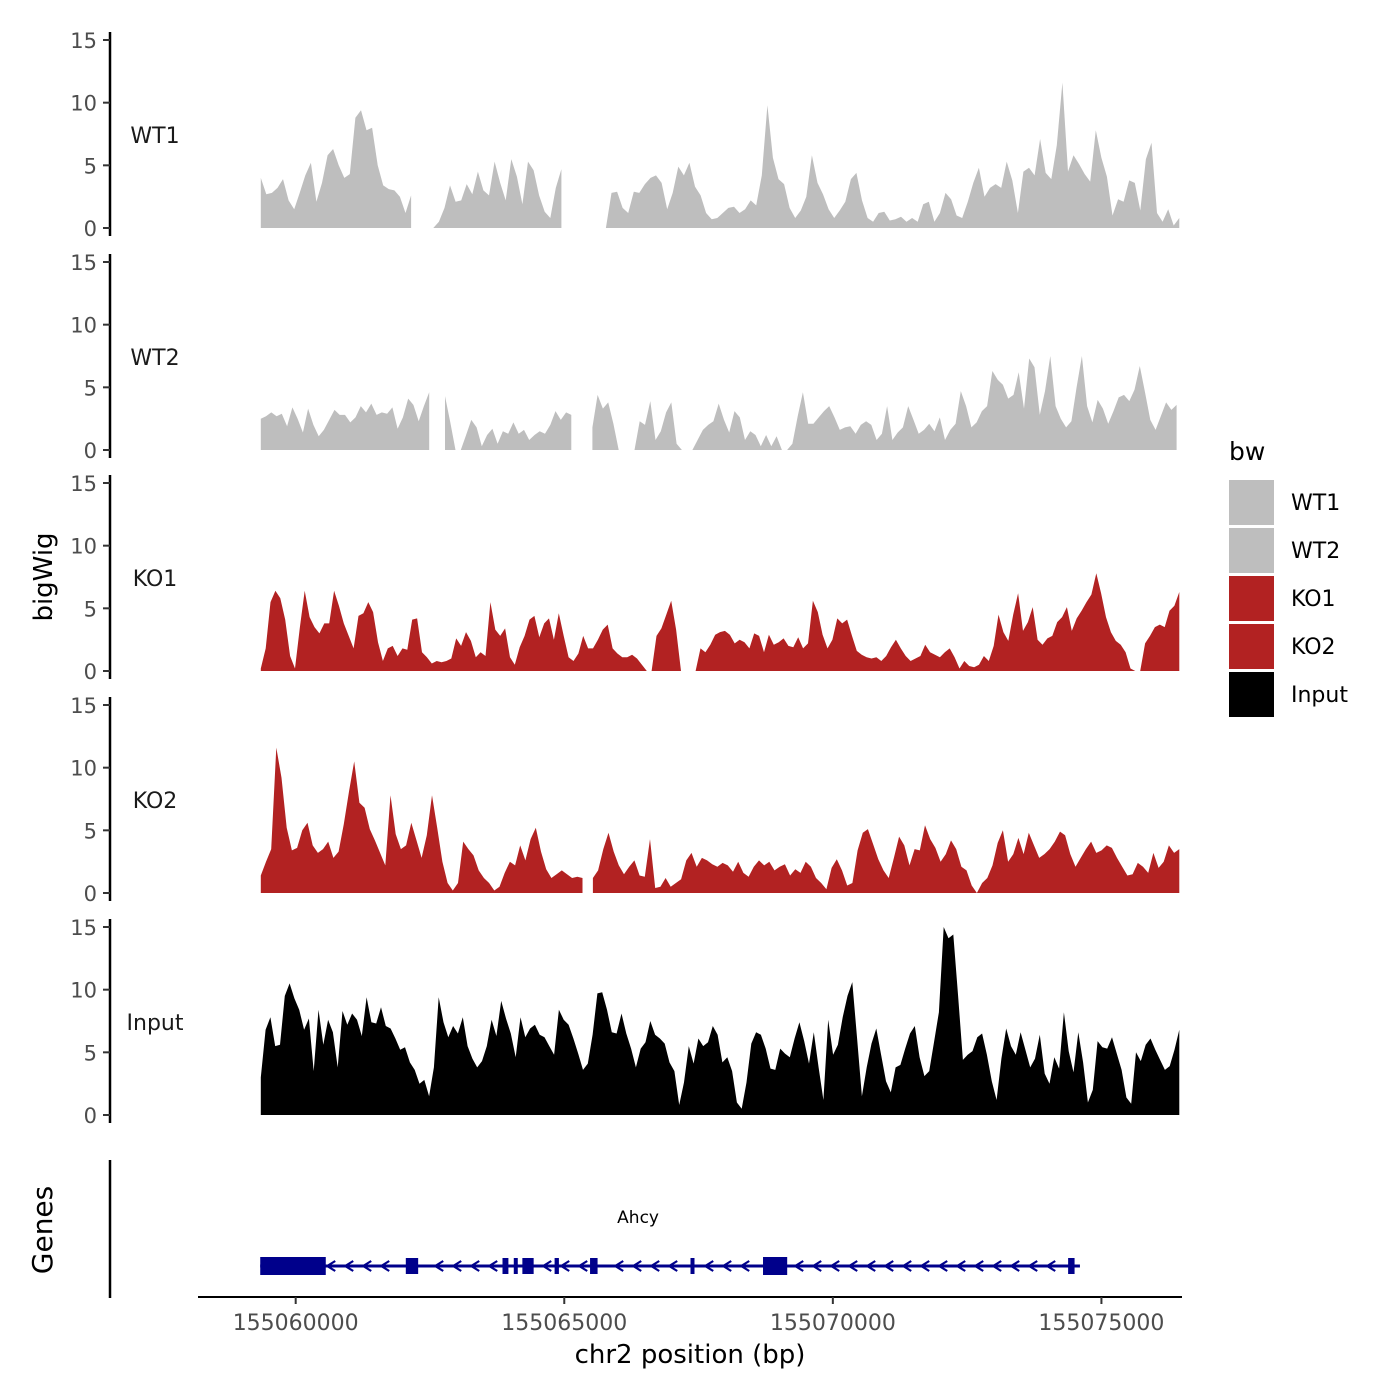 The image size is (1400, 1400). What do you see at coordinates (155, 801) in the screenshot?
I see `track-label: KO2` at bounding box center [155, 801].